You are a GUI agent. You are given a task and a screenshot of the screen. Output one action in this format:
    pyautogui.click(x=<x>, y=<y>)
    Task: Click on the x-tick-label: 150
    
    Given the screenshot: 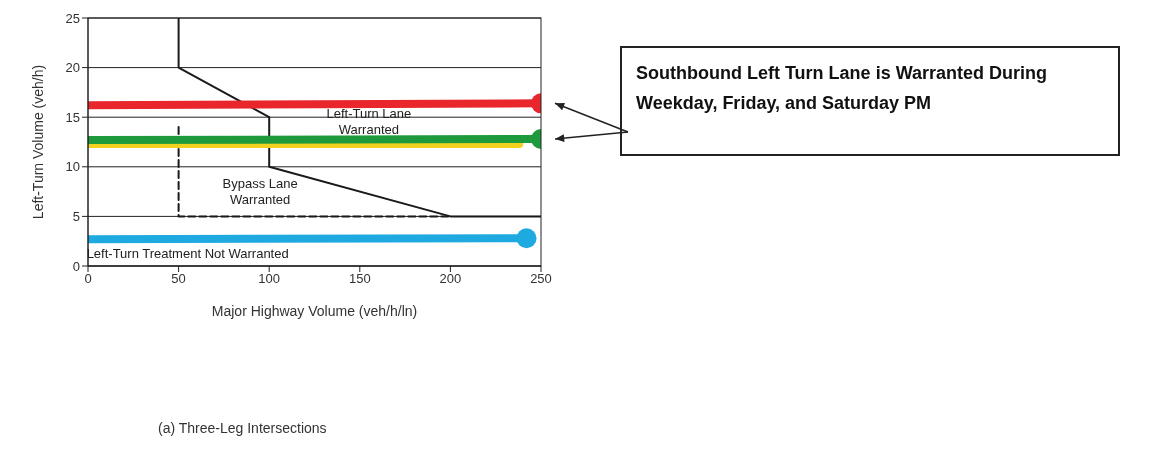 What is the action you would take?
    pyautogui.click(x=359, y=279)
    